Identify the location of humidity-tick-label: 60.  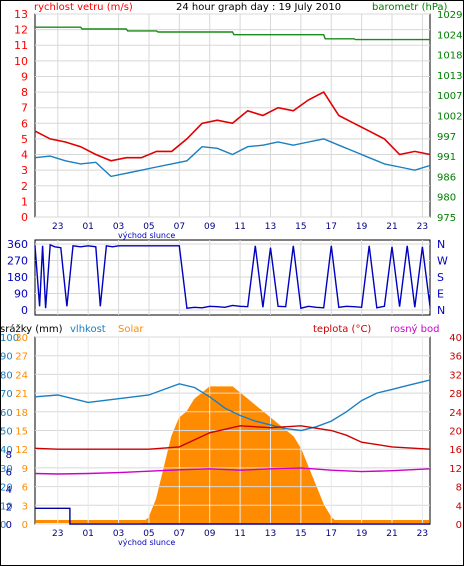
(6, 413).